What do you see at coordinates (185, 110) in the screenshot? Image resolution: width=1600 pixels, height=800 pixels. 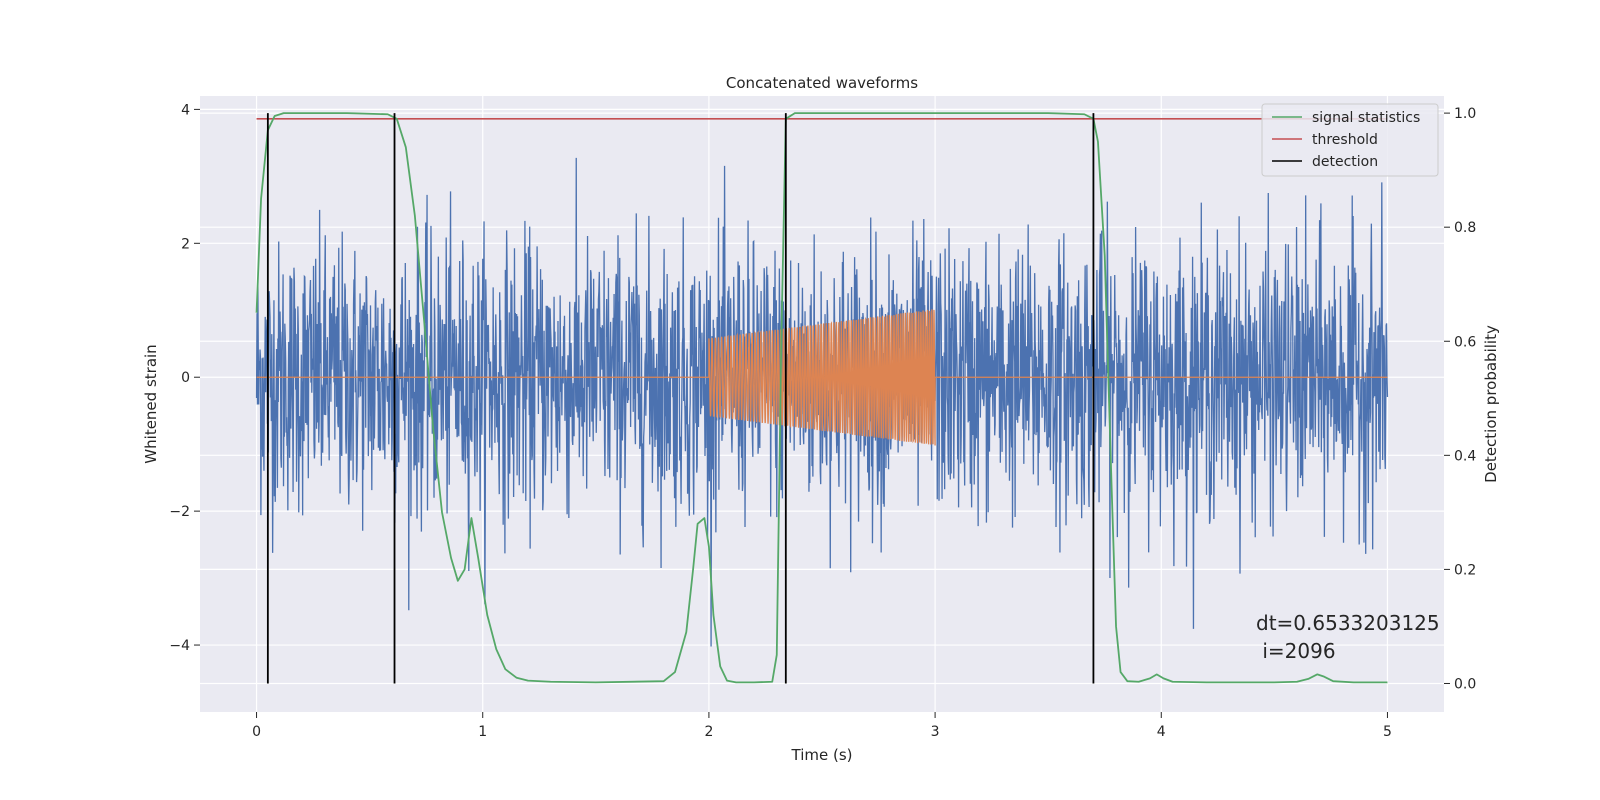 I see `y-tick-label-4: 4` at bounding box center [185, 110].